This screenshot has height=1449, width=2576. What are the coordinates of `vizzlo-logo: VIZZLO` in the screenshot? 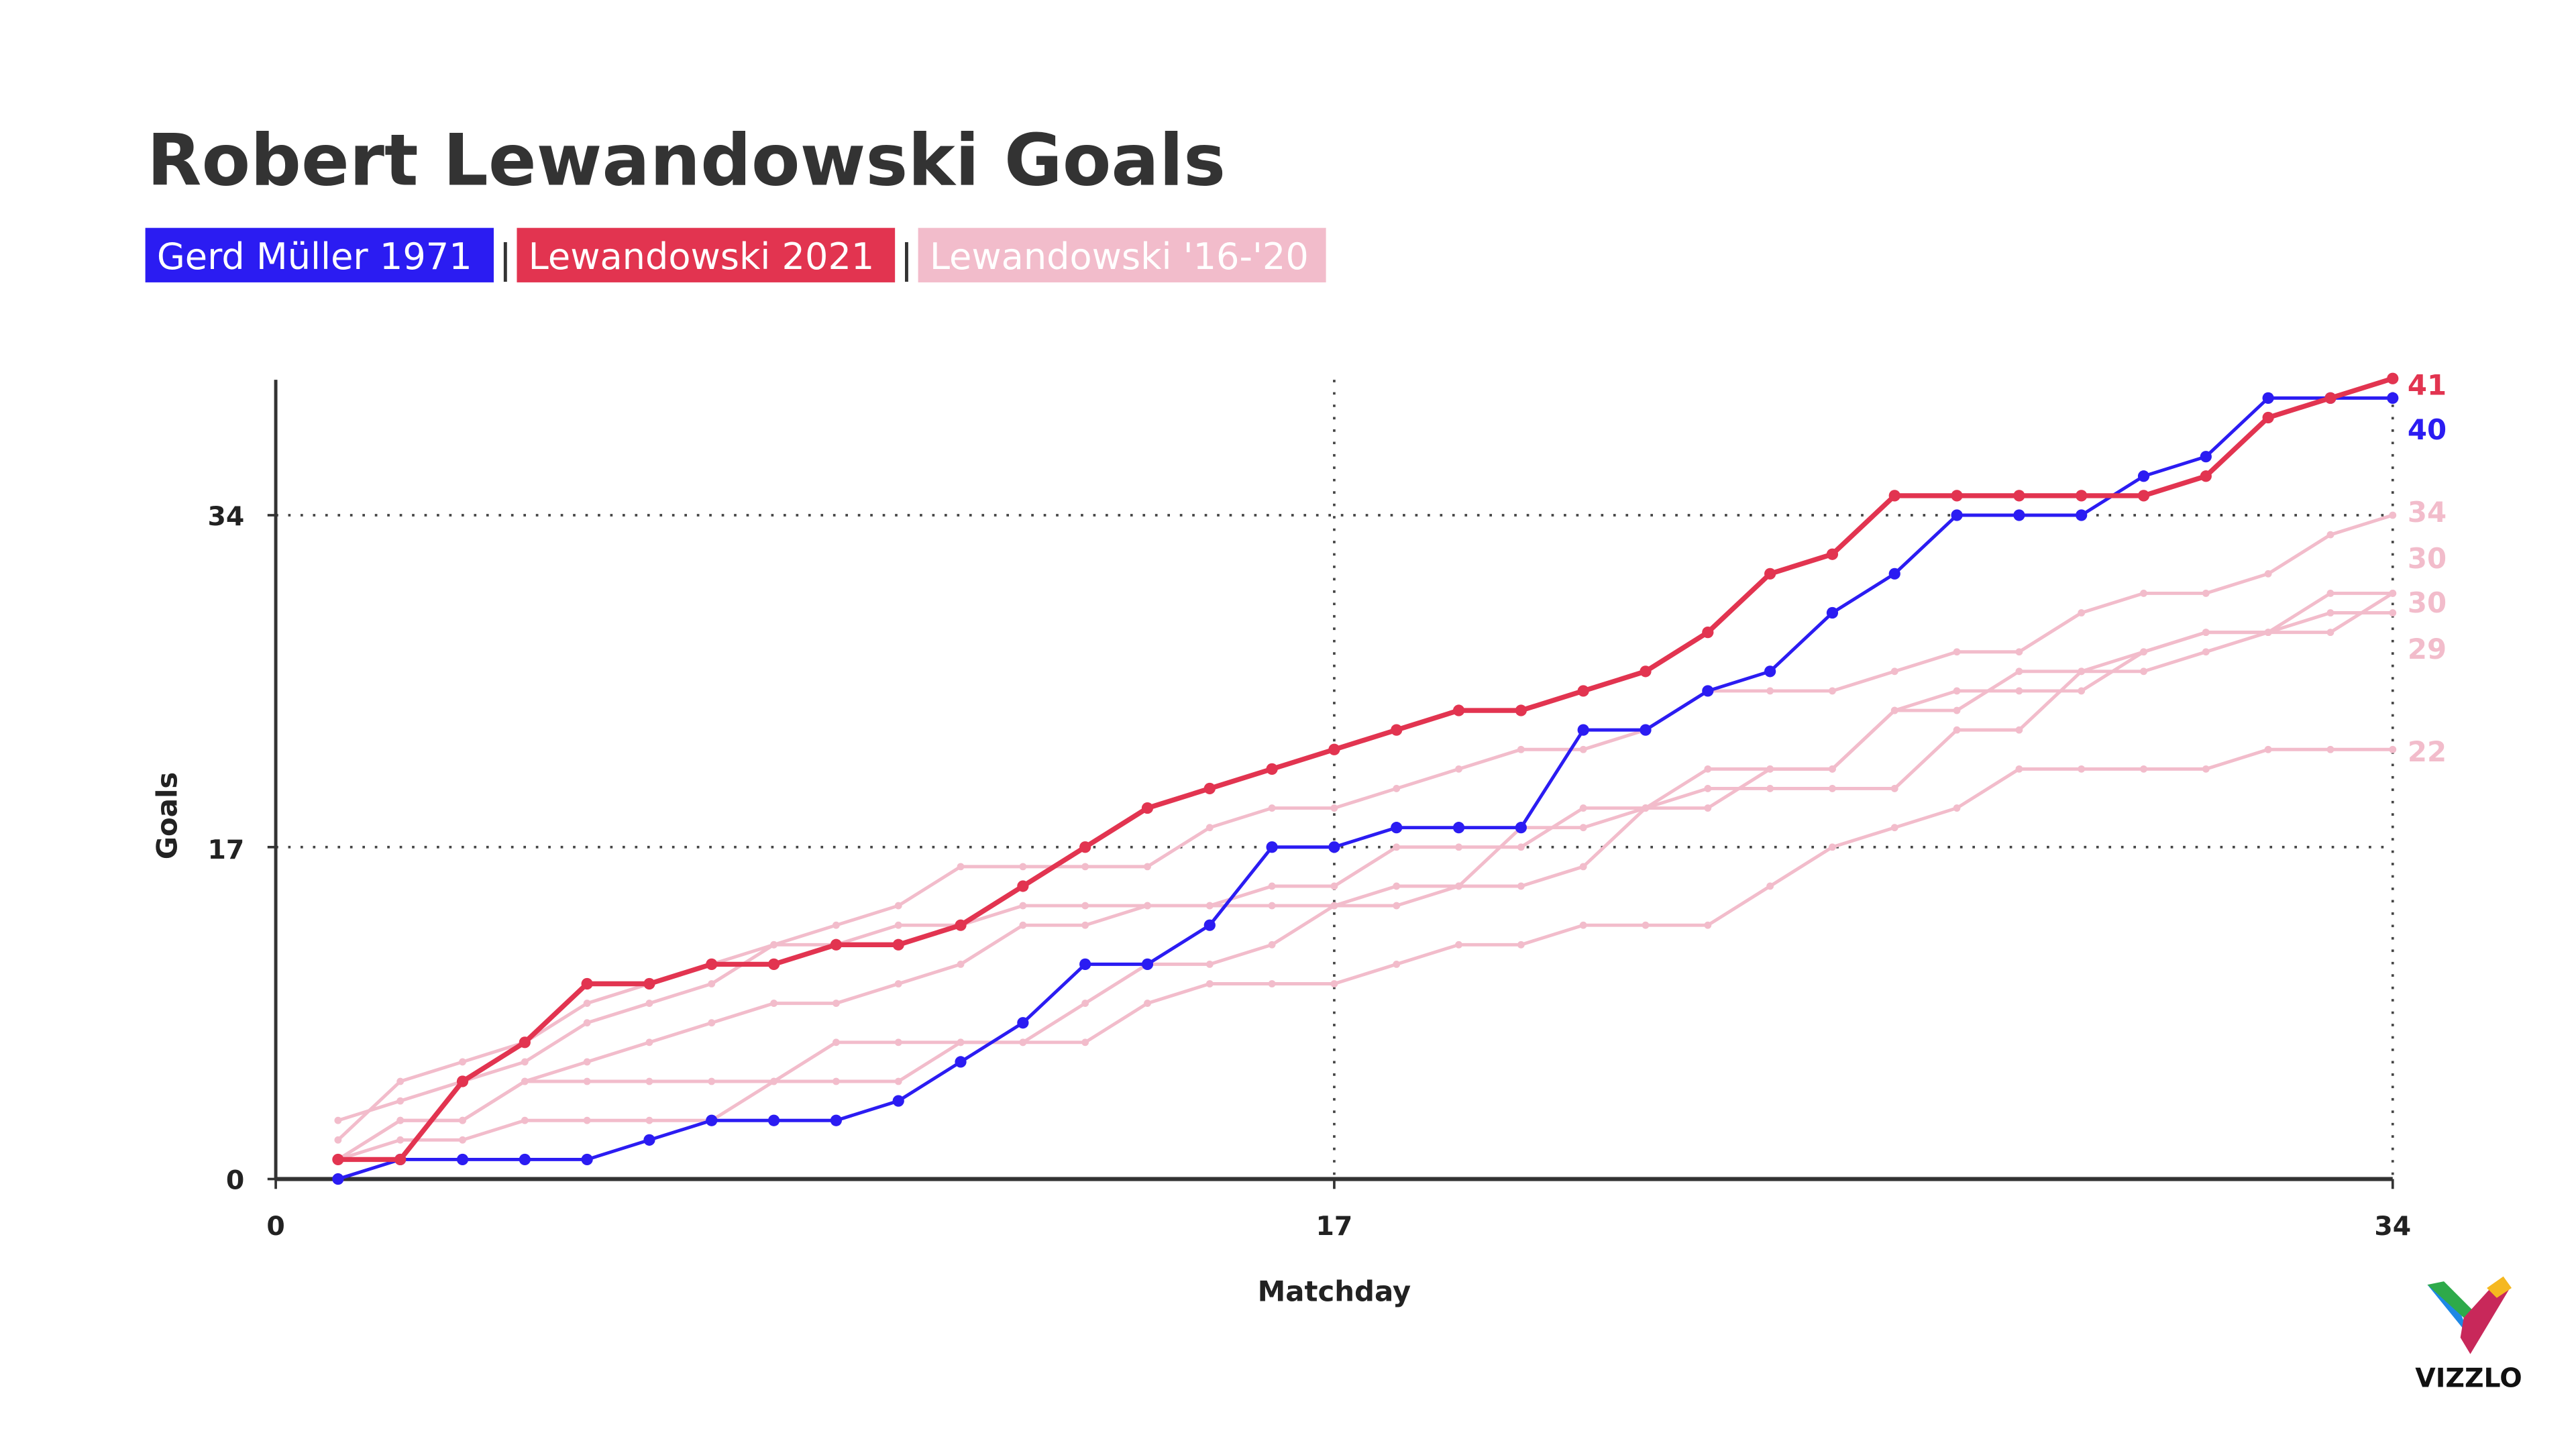 It's located at (2468, 1335).